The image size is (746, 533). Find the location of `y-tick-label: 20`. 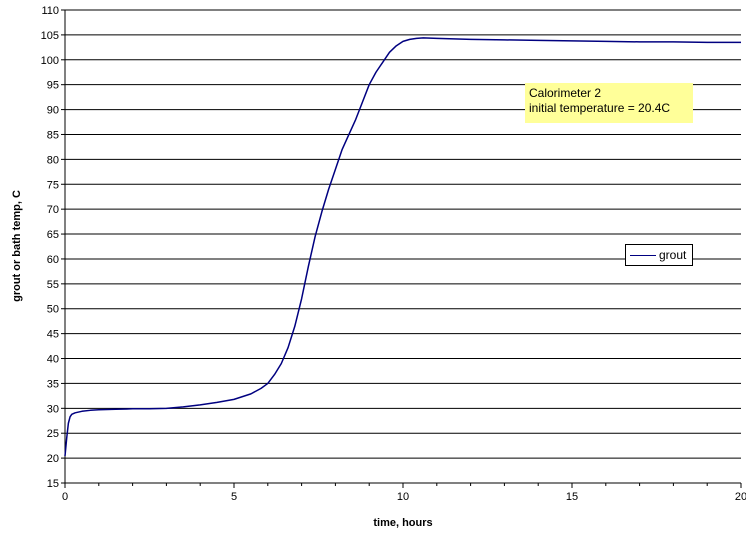

y-tick-label: 20 is located at coordinates (53, 459).